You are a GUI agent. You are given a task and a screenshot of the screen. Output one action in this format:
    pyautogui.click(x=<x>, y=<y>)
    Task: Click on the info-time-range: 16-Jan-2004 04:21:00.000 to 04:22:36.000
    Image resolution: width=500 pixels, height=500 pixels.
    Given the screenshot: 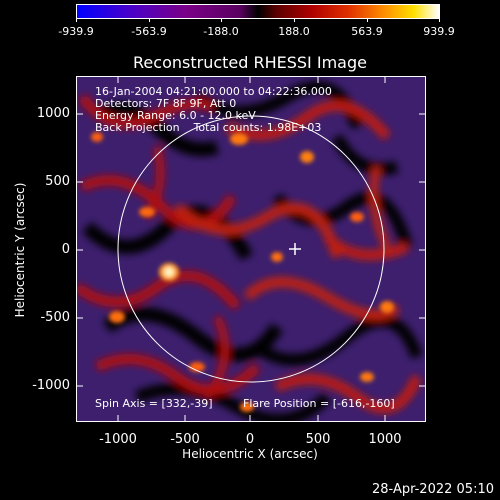 What is the action you would take?
    pyautogui.click(x=213, y=91)
    